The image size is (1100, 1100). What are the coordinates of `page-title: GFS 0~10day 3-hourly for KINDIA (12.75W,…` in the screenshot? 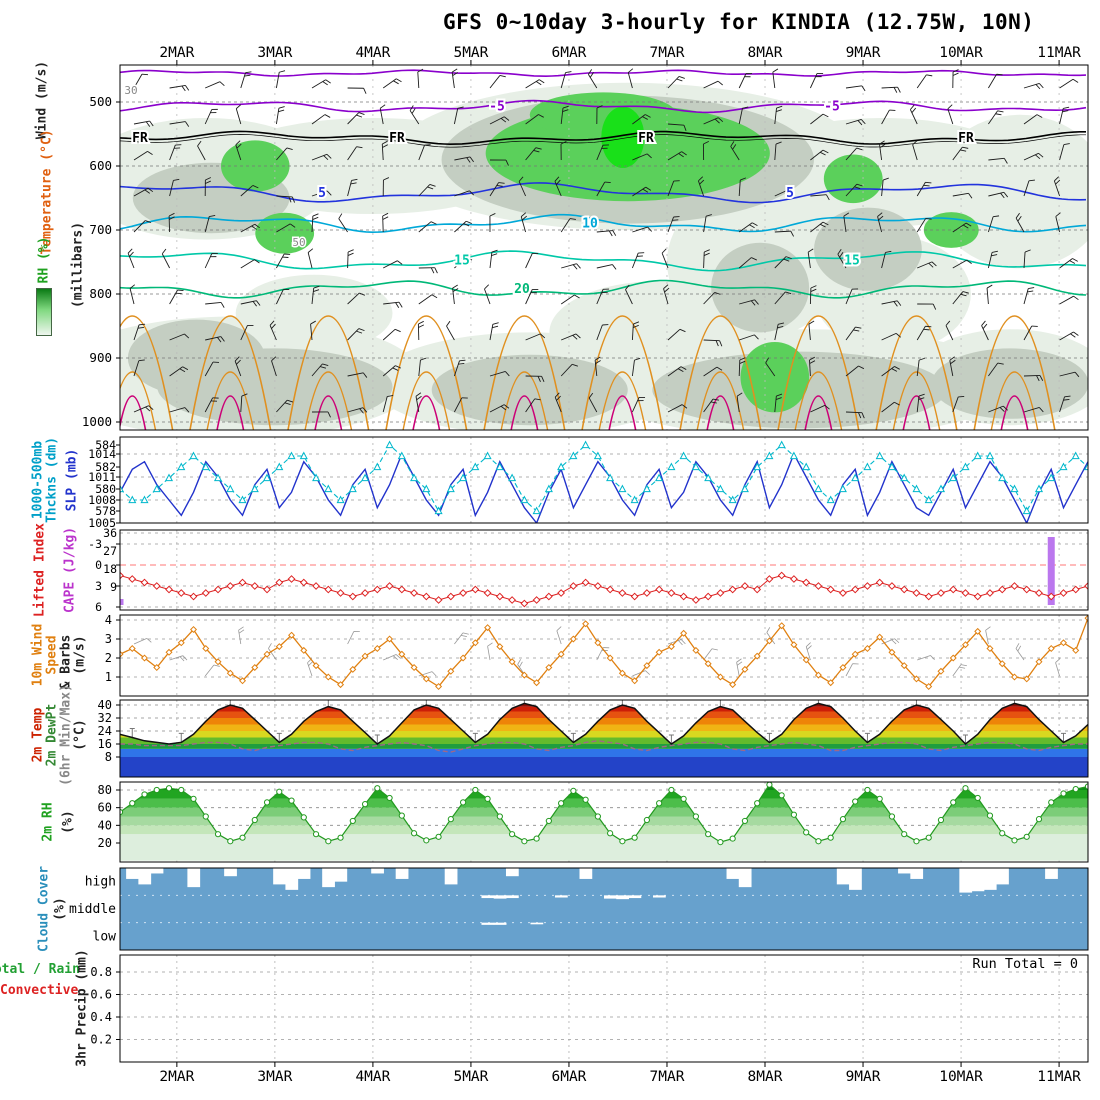 It's located at (739, 22).